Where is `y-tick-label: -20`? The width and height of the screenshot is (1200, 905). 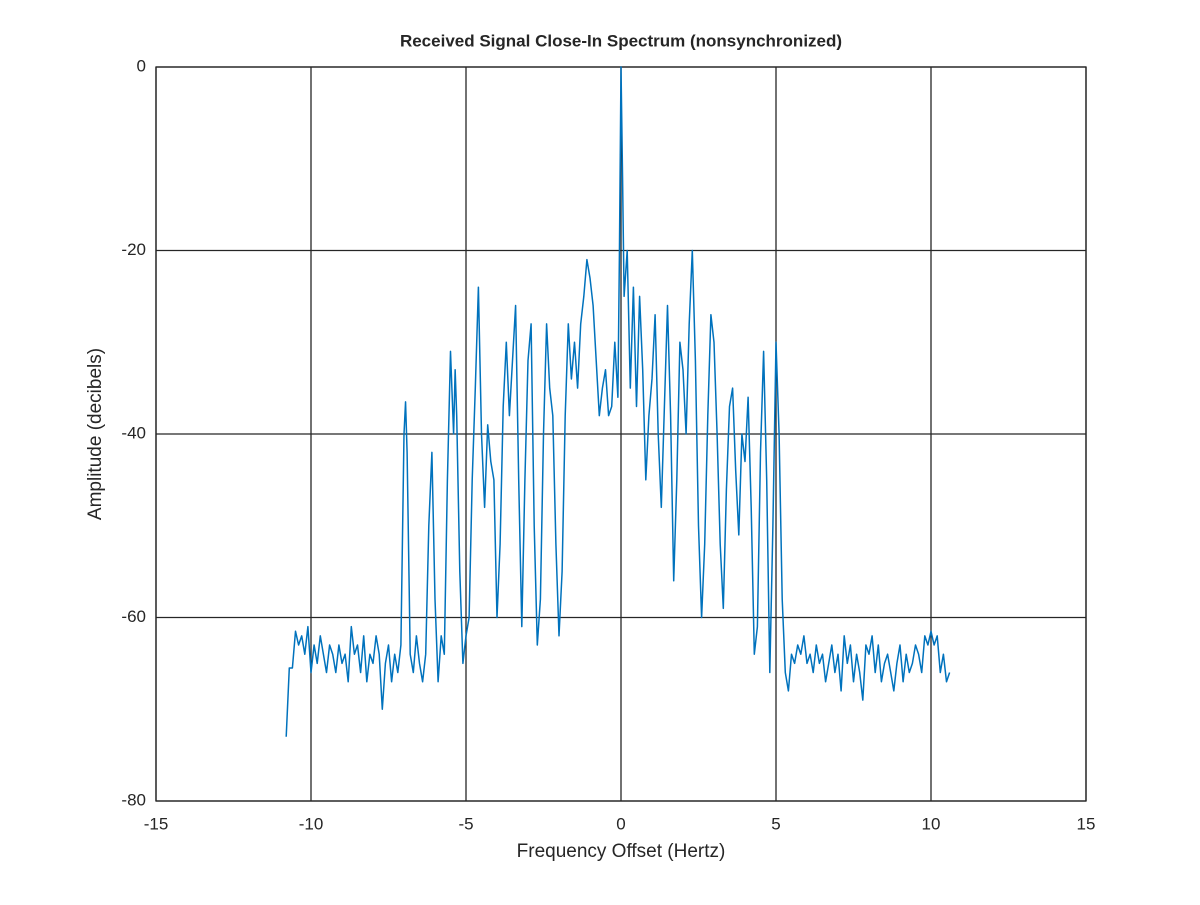 y-tick-label: -20 is located at coordinates (133, 249).